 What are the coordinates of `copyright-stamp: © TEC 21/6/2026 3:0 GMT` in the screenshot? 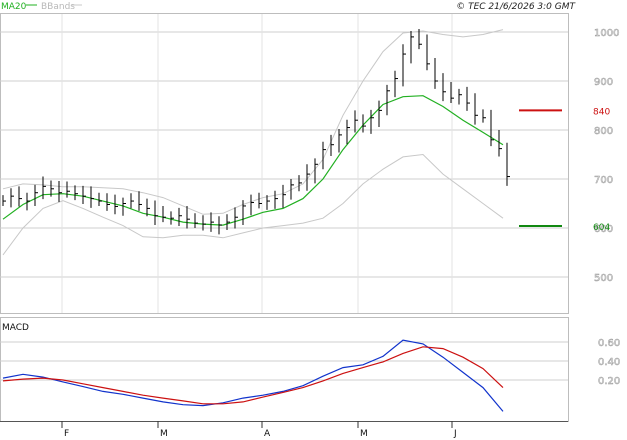 It's located at (516, 7).